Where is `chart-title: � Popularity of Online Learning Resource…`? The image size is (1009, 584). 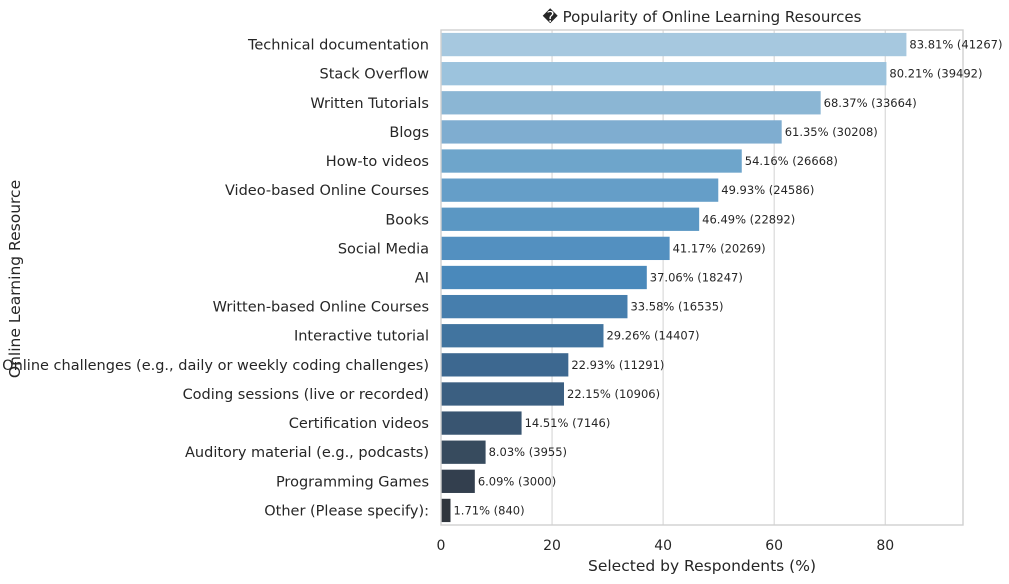 chart-title: � Popularity of Online Learning Resource… is located at coordinates (702, 17).